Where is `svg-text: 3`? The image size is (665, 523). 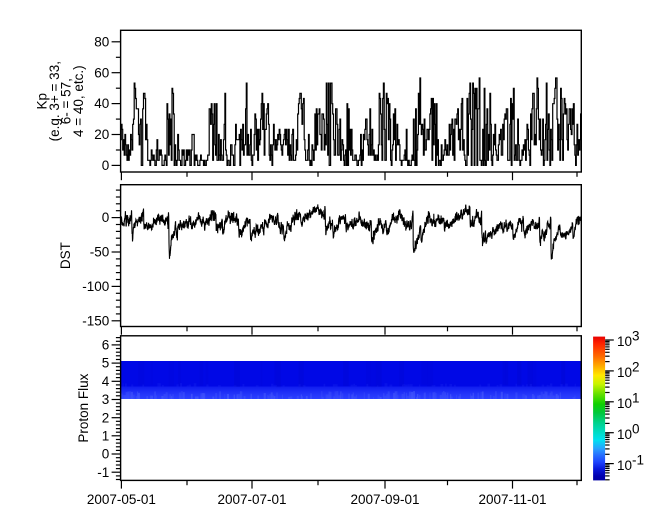 svg-text: 3 is located at coordinates (106, 399).